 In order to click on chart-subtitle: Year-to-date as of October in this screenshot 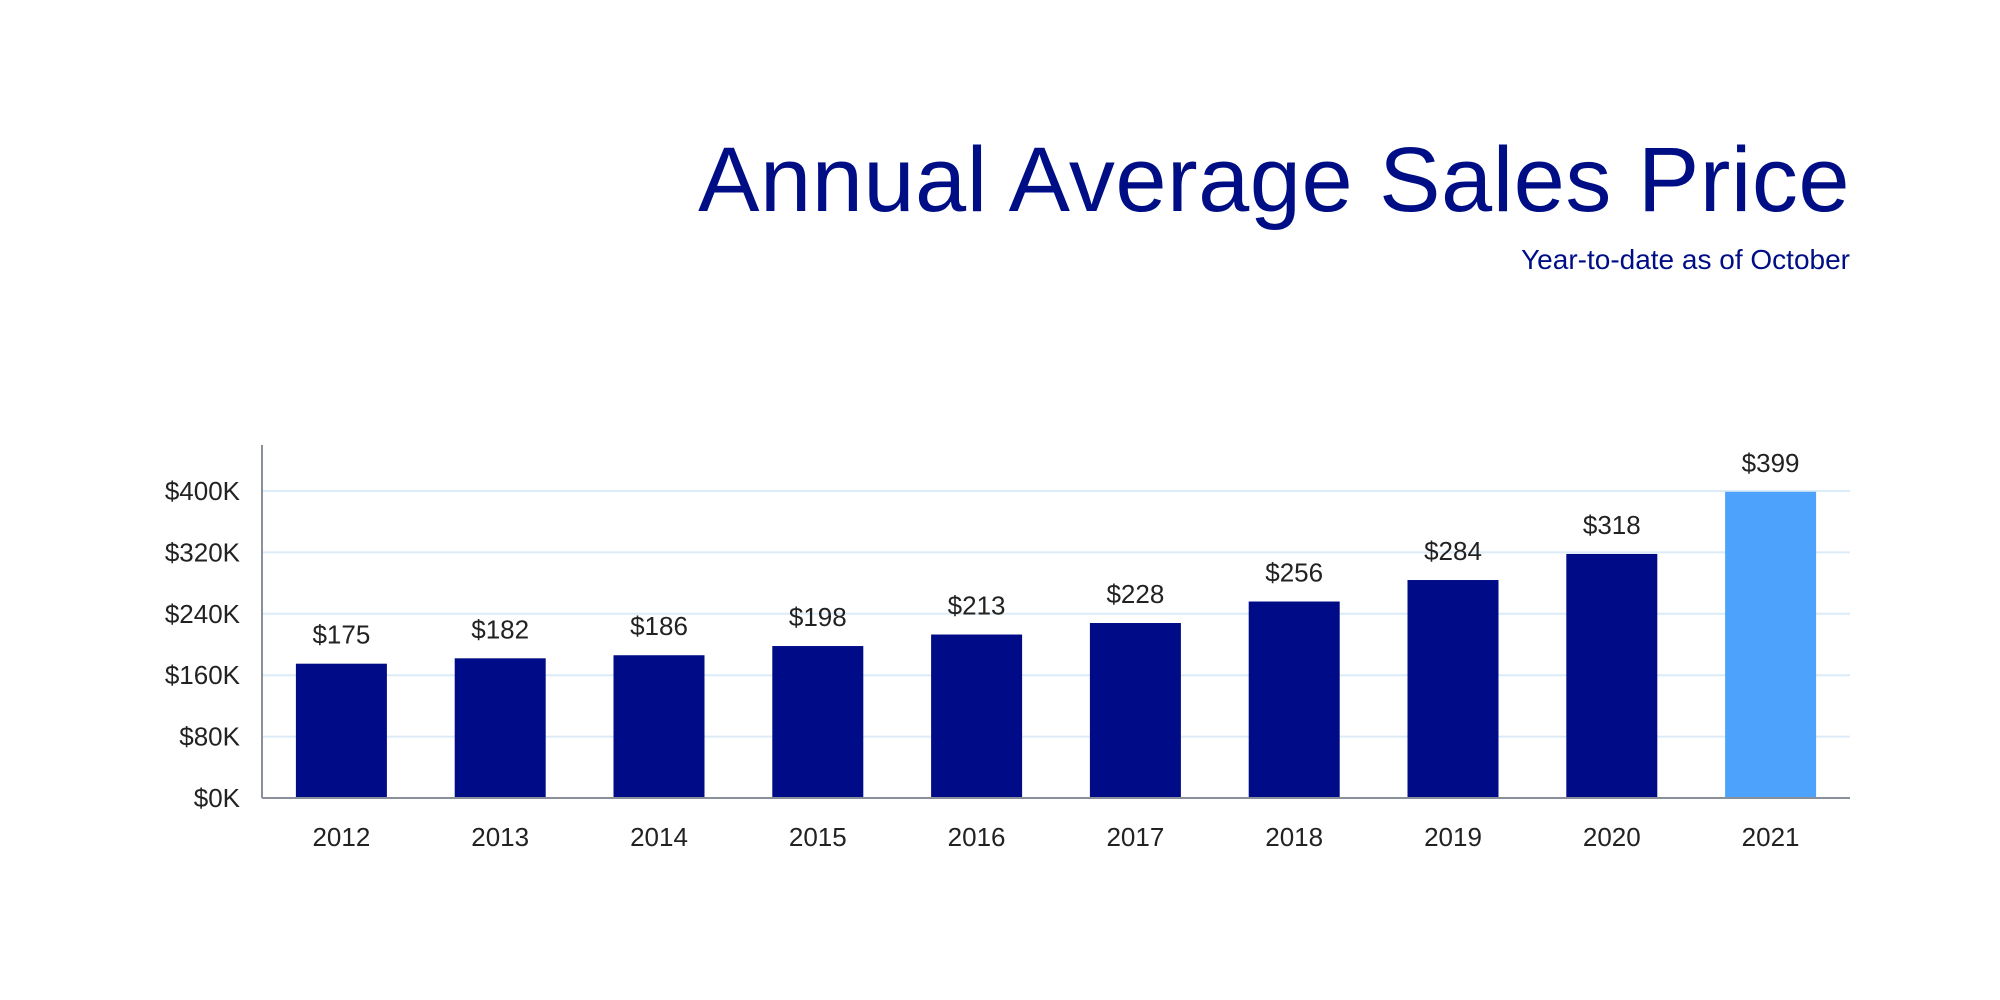, I will do `click(1685, 259)`.